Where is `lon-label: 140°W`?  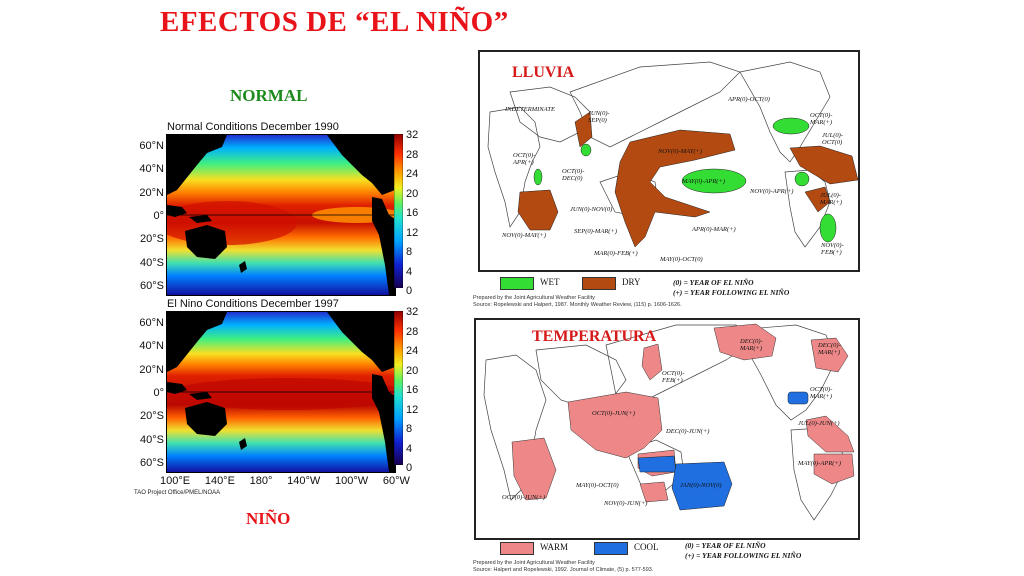 lon-label: 140°W is located at coordinates (304, 481).